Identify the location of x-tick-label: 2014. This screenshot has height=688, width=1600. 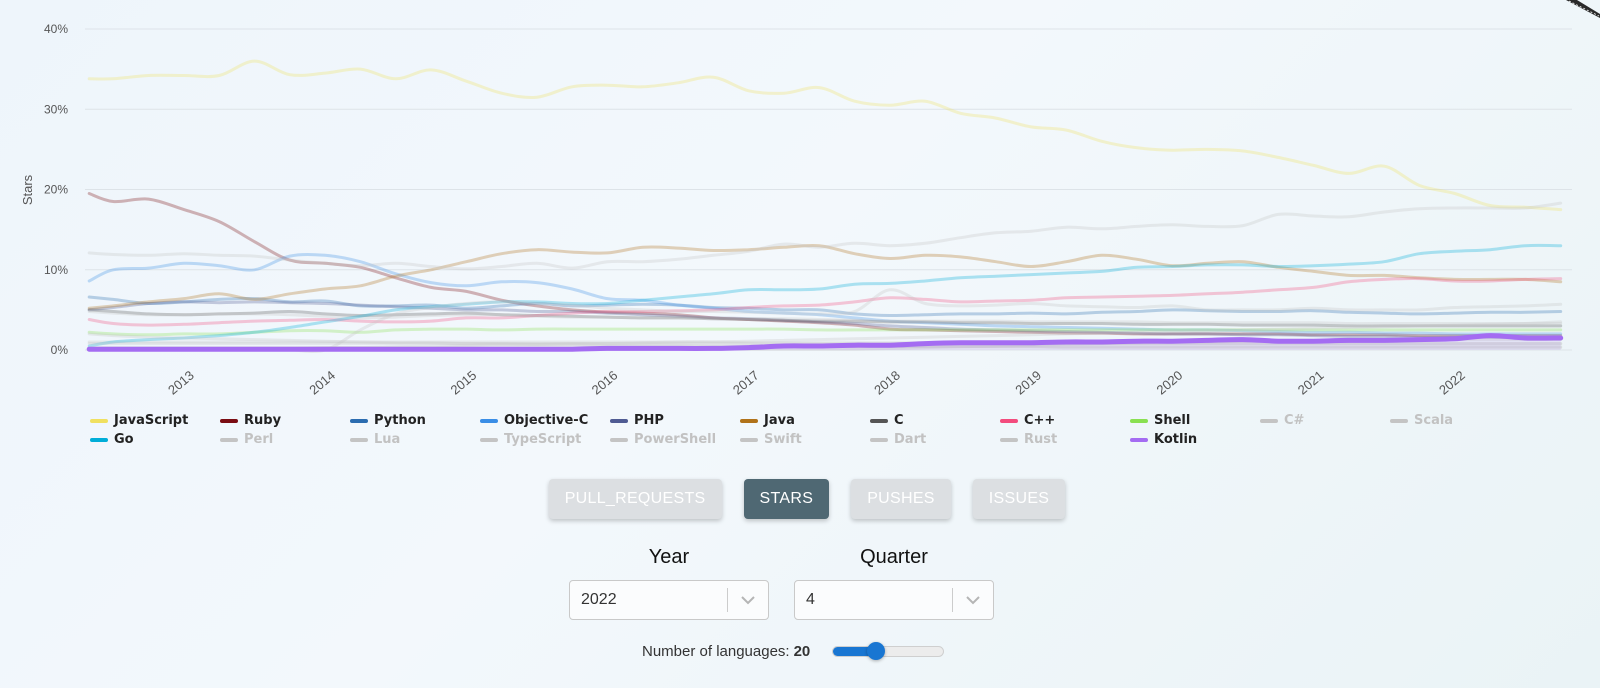
(322, 383).